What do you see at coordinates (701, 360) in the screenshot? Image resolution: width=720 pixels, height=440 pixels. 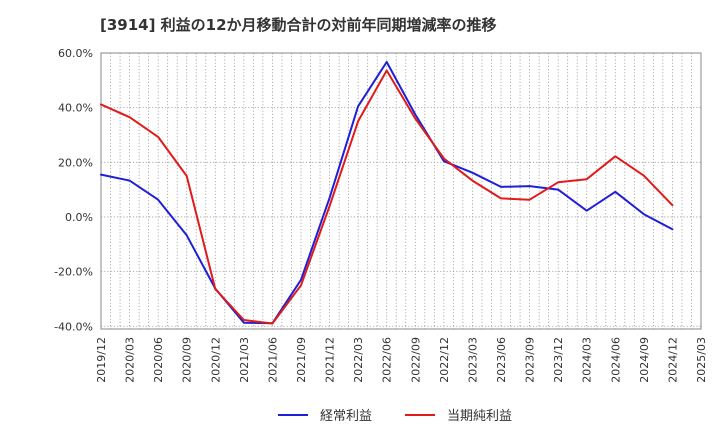 I see `x-tick-label: 2025/03` at bounding box center [701, 360].